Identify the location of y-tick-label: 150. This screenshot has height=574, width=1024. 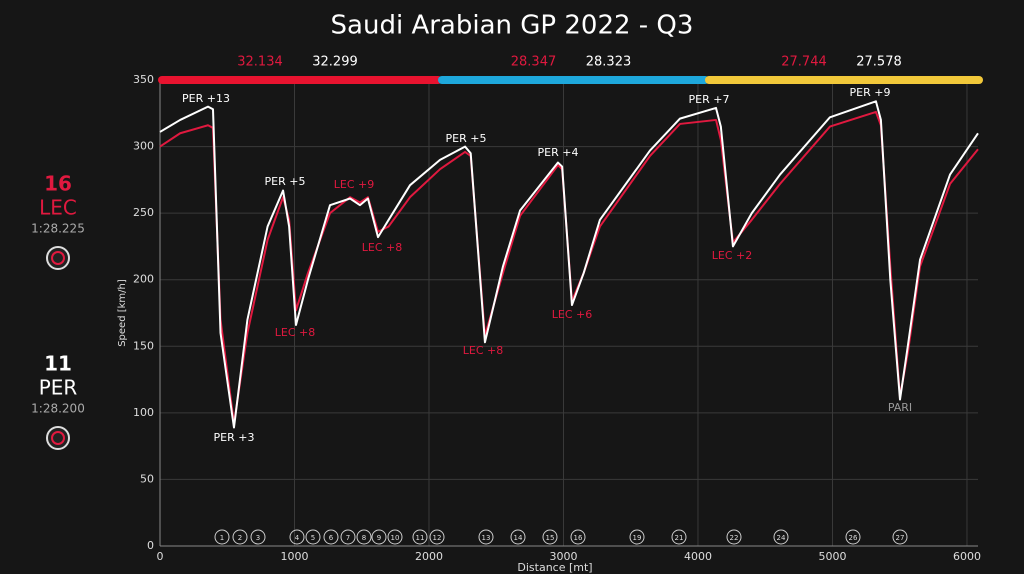
(143, 345).